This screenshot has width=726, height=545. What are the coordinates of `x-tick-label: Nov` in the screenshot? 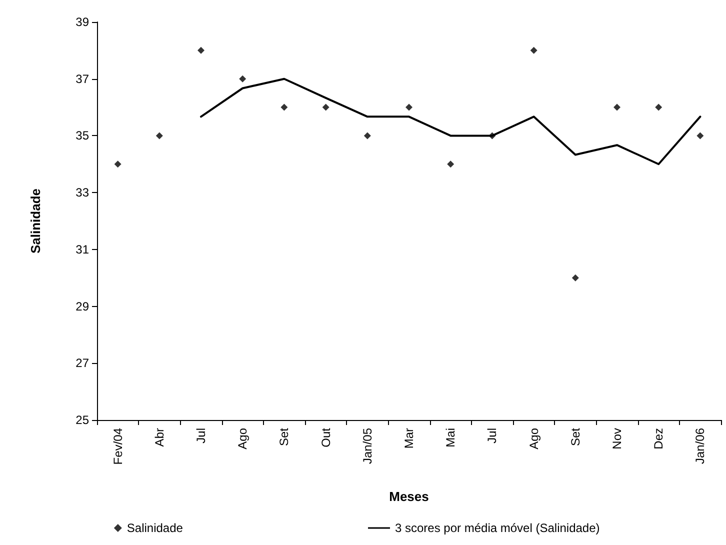 It's located at (617, 439).